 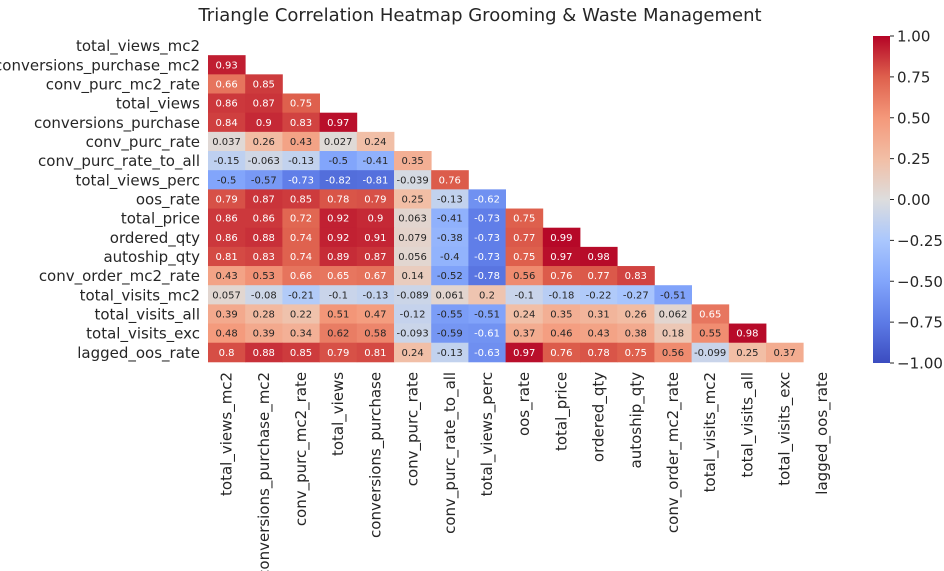 What do you see at coordinates (412, 219) in the screenshot?
I see `cell-value-label: 0.063` at bounding box center [412, 219].